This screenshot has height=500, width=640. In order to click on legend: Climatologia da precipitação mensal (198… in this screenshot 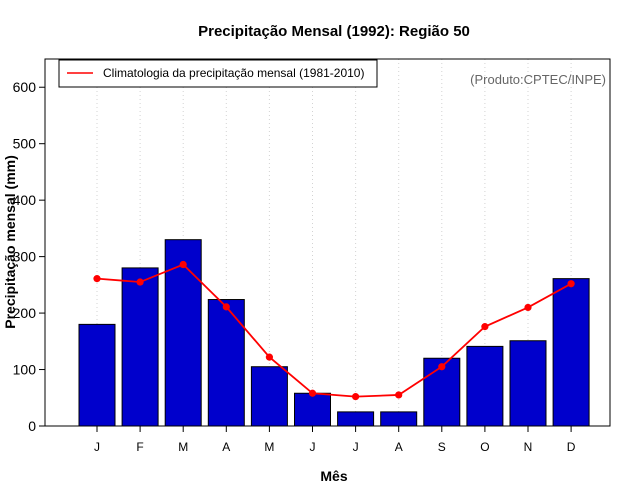, I will do `click(218, 73)`.